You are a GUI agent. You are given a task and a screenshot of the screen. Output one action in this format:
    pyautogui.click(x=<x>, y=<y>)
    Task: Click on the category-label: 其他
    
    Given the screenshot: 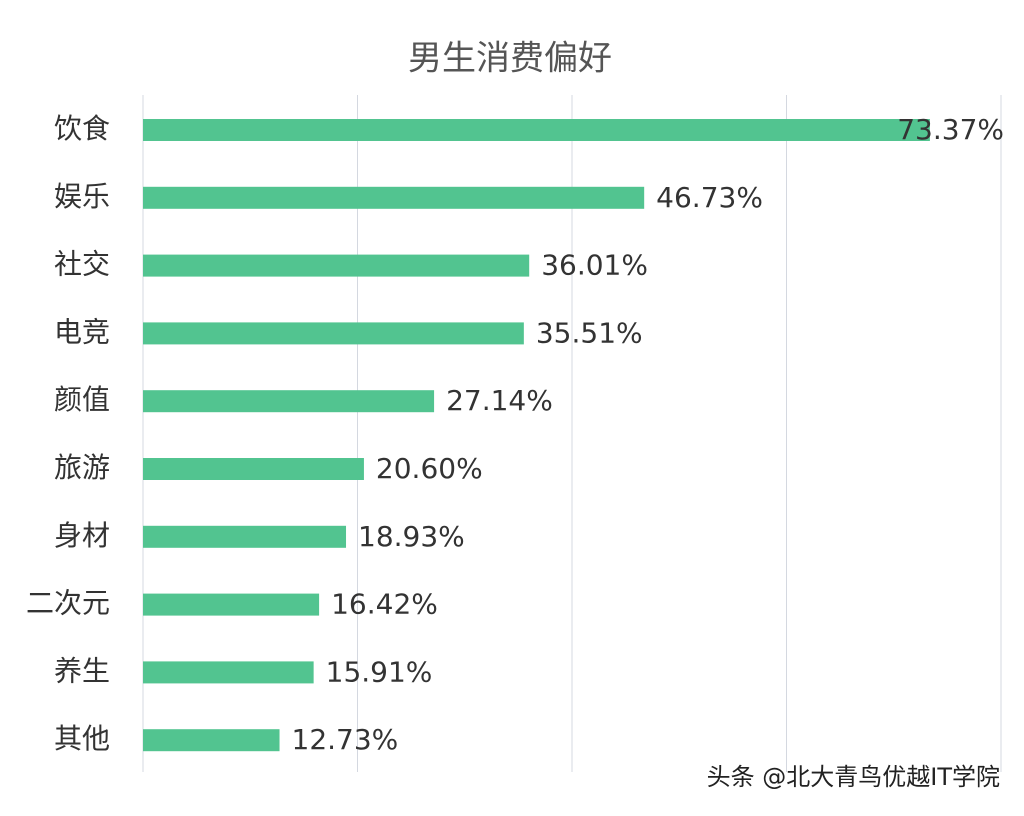 What is the action you would take?
    pyautogui.click(x=82, y=738)
    